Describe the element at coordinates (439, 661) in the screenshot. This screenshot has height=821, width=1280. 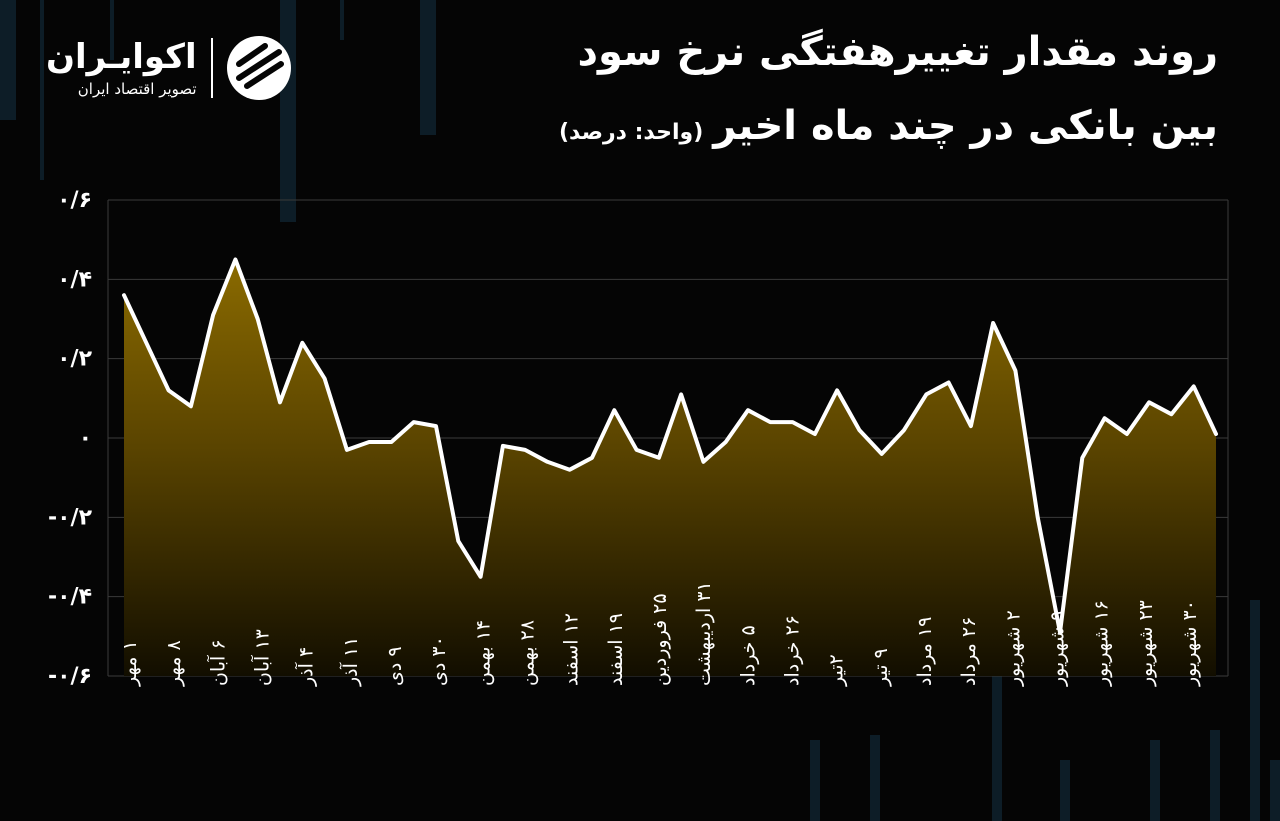
I see `x-tick-label: ۳۰ دی` at that location.